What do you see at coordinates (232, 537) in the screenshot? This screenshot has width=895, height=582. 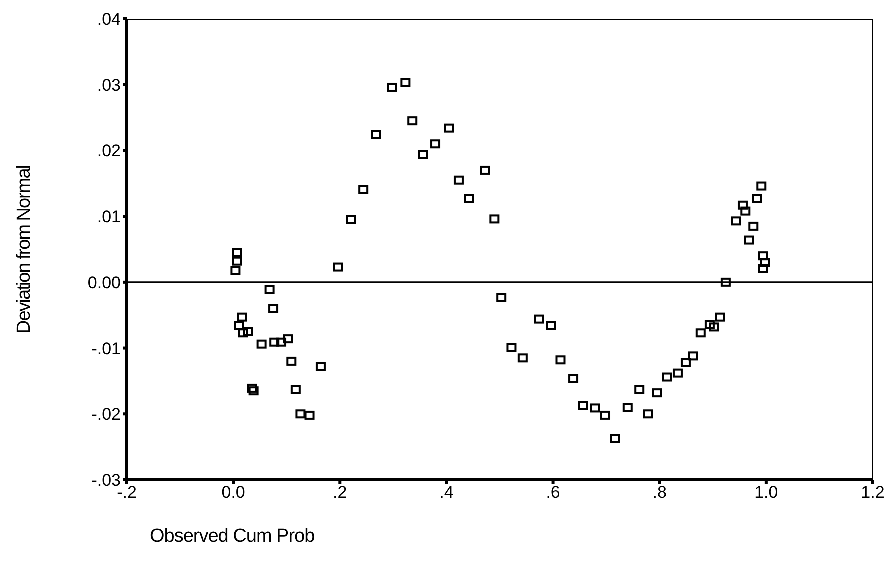 I see `x-axis-title: Observed Cum Prob` at bounding box center [232, 537].